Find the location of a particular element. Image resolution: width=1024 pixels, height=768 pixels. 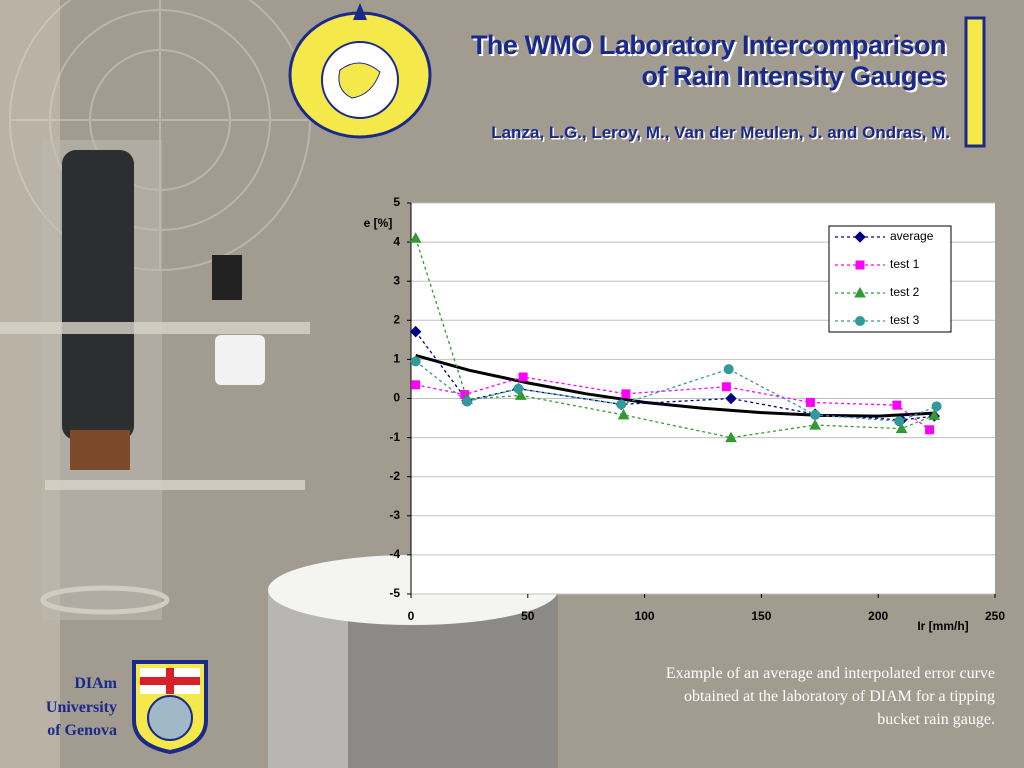

y-tick-label: 5 is located at coordinates (396, 202).